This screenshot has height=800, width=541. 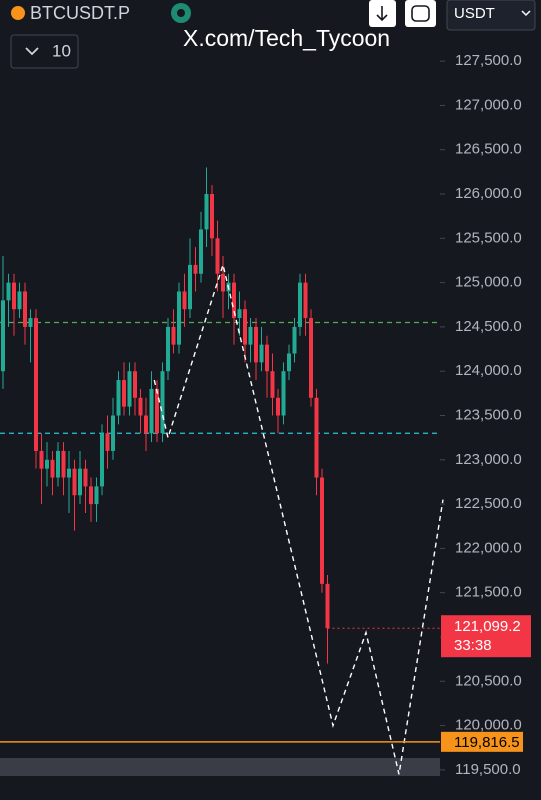 What do you see at coordinates (488, 60) in the screenshot?
I see `y-tick-label: 127,500.0` at bounding box center [488, 60].